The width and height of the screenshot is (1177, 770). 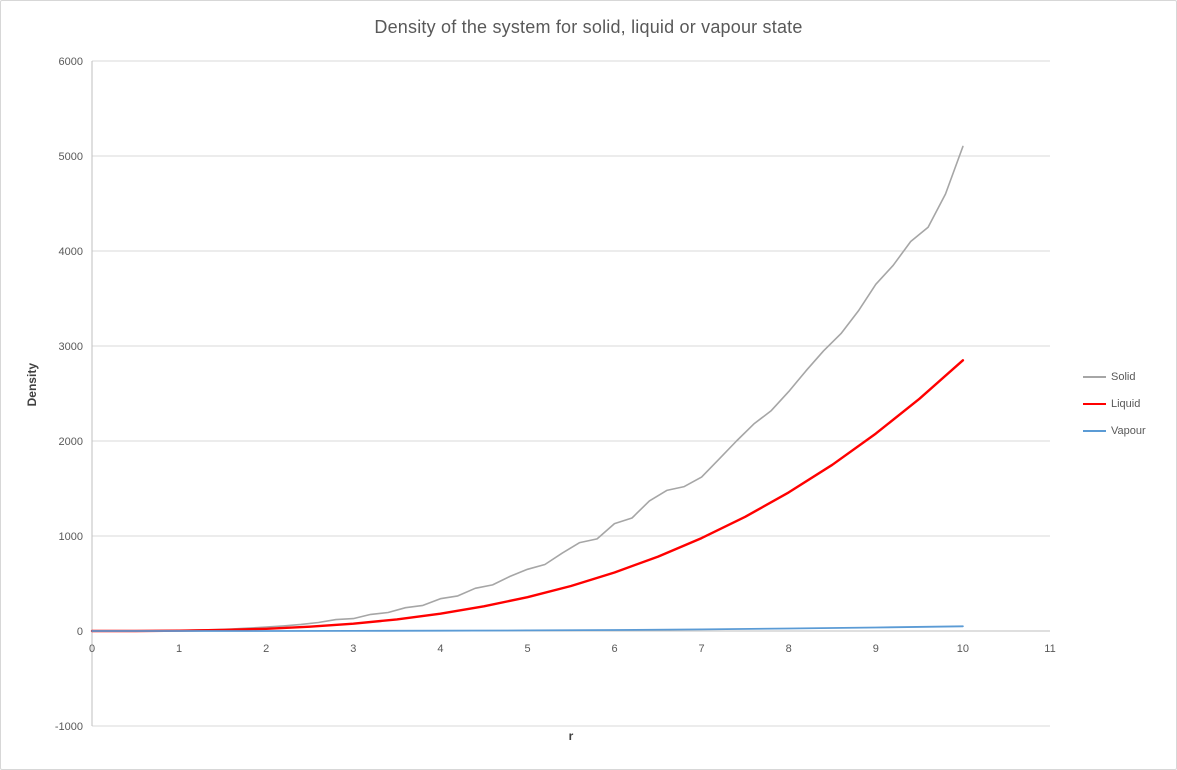 What do you see at coordinates (266, 649) in the screenshot?
I see `x-tick-label: 2` at bounding box center [266, 649].